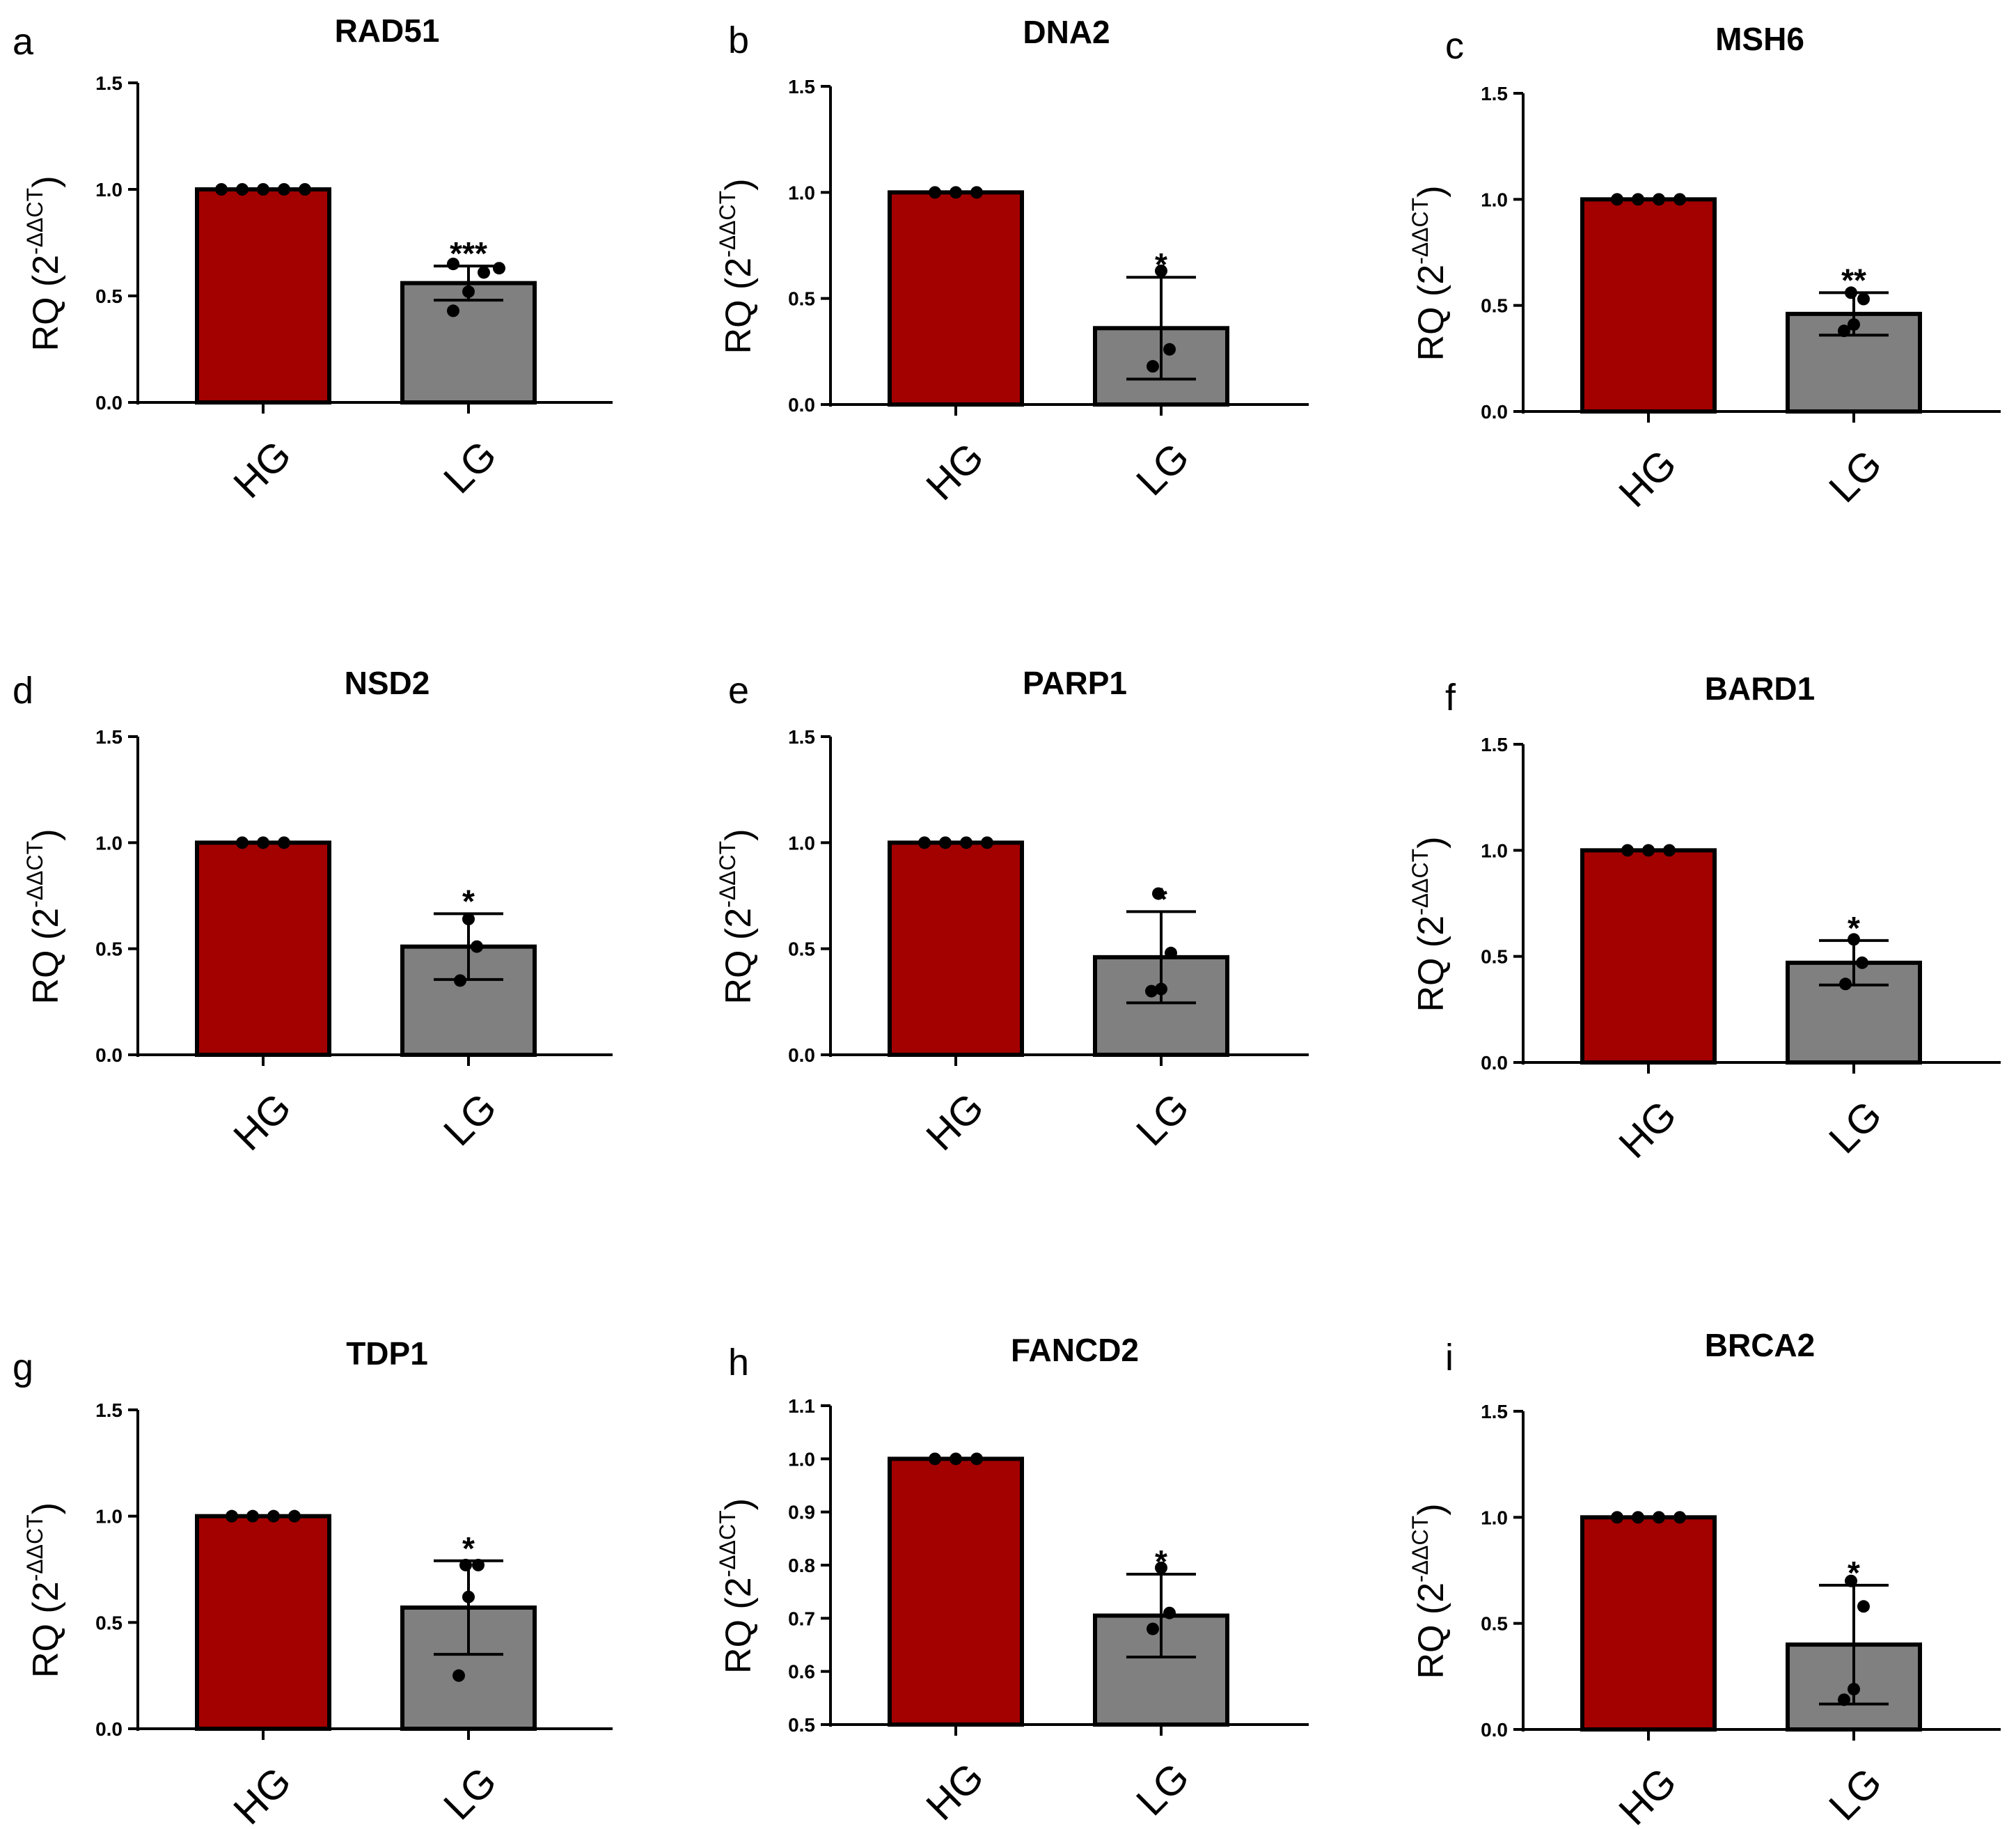  I want to click on panel-letter: g, so click(23, 1367).